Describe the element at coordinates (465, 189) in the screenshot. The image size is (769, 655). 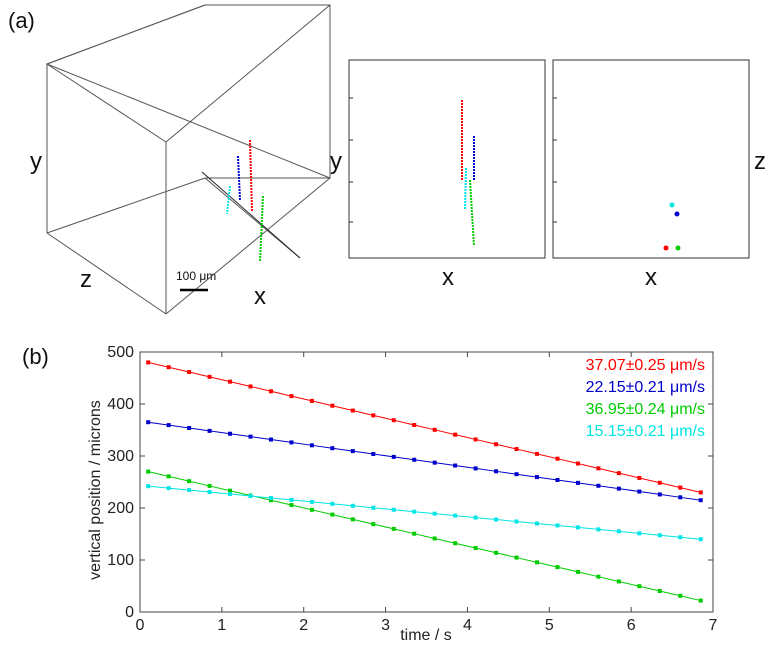
I see `xy-traj-cyan` at that location.